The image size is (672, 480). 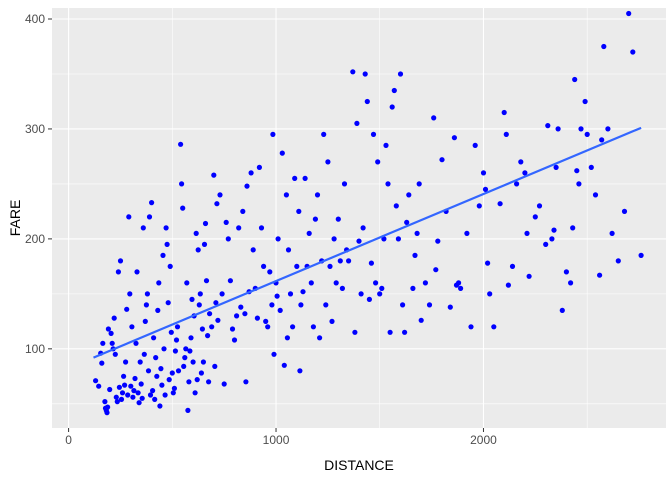 I want to click on x-axis: 0 1000 2000, so click(x=281, y=437).